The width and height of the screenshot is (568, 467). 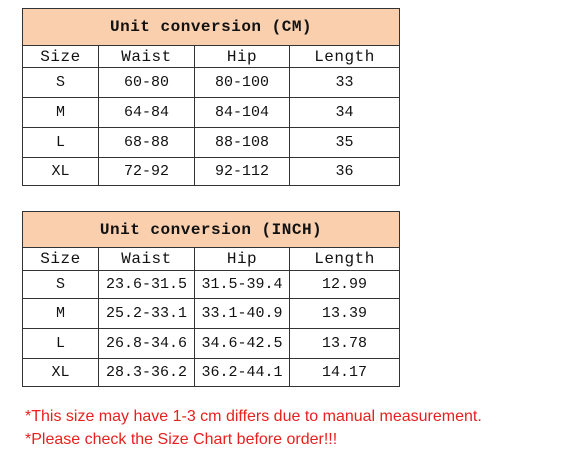 What do you see at coordinates (242, 372) in the screenshot?
I see `cell: 36.2-44.1` at bounding box center [242, 372].